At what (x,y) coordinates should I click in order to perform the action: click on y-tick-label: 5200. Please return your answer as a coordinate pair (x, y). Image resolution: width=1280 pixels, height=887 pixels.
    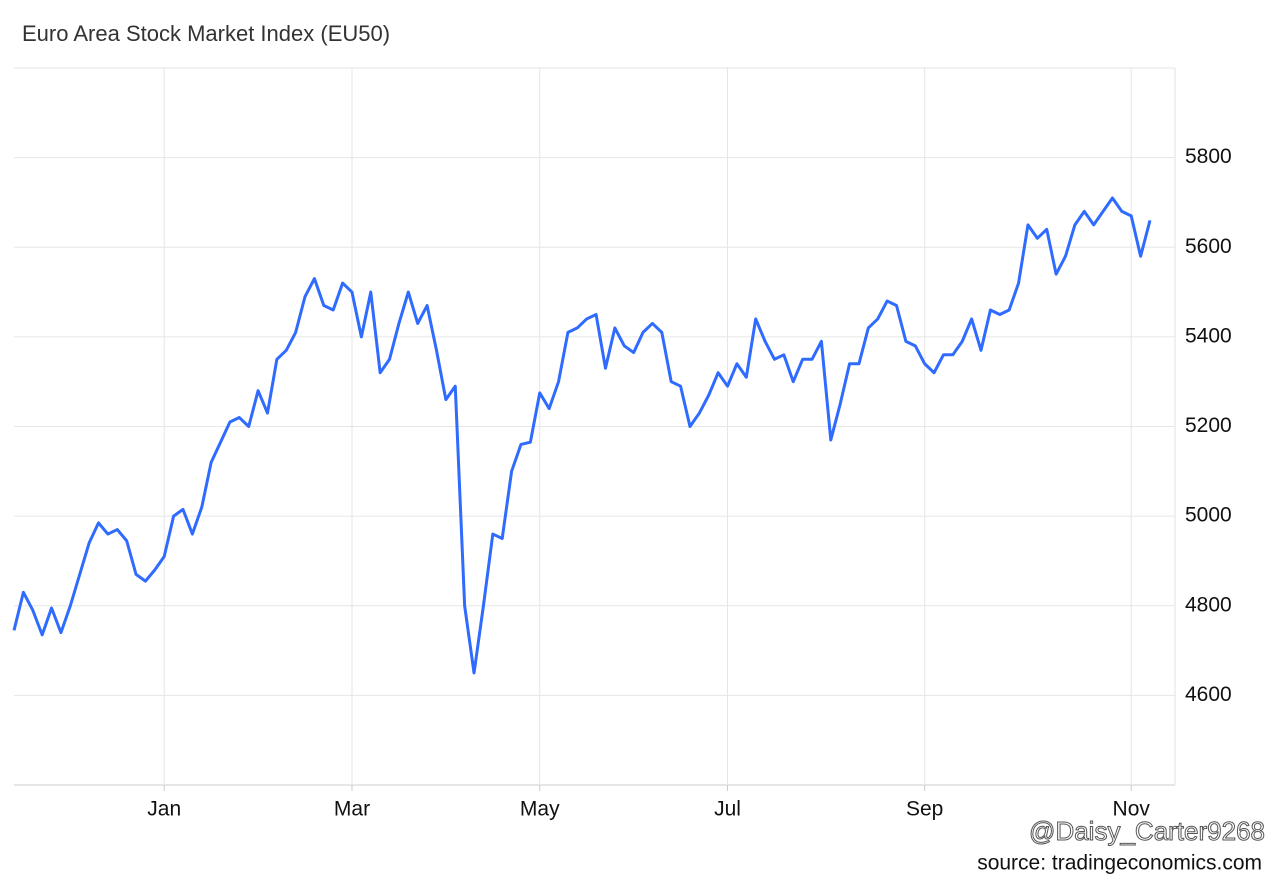
    Looking at the image, I should click on (1208, 425).